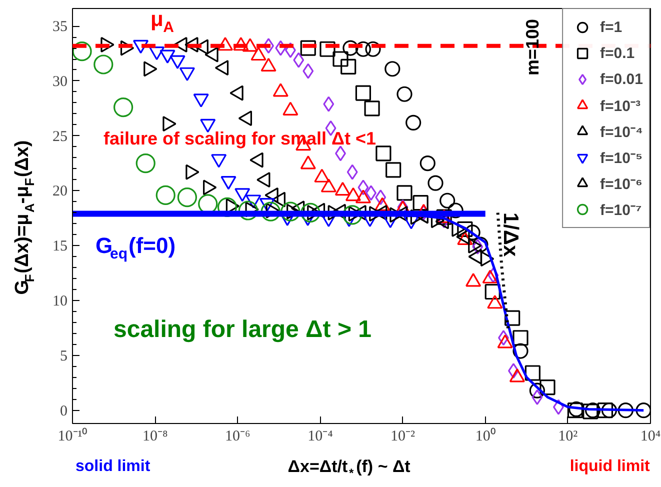  I want to click on x-tick-label: 10⁻⁴, so click(320, 436).